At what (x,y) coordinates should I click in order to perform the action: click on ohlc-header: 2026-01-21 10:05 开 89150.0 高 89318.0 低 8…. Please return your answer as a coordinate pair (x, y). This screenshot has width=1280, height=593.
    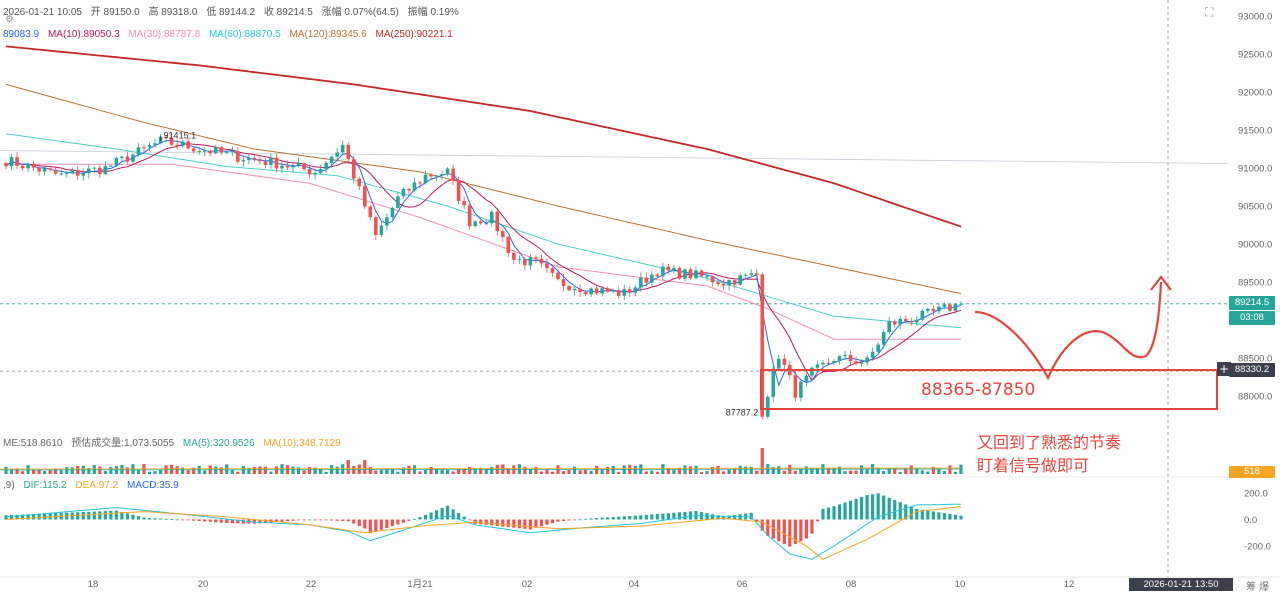
    Looking at the image, I should click on (234, 10).